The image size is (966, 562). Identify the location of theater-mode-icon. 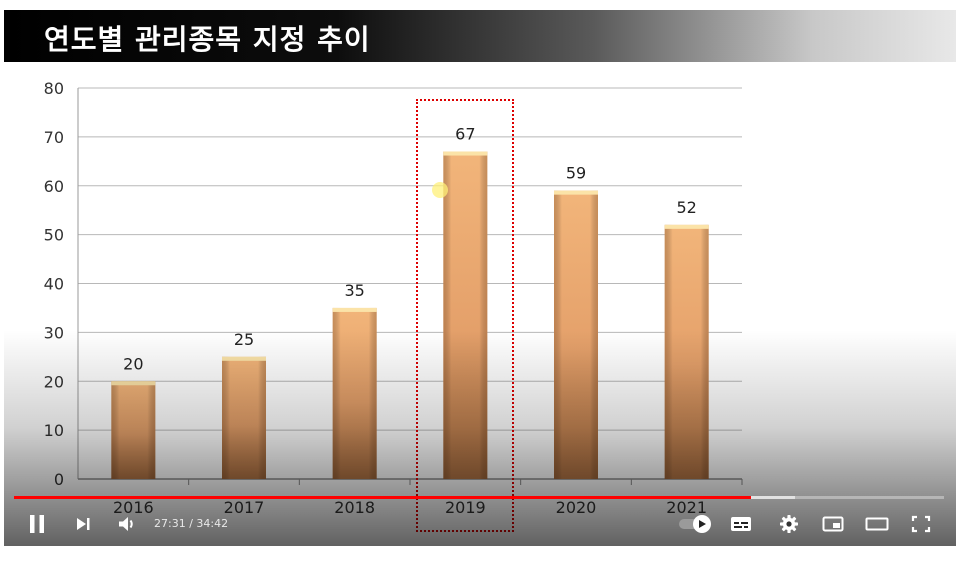
(877, 524).